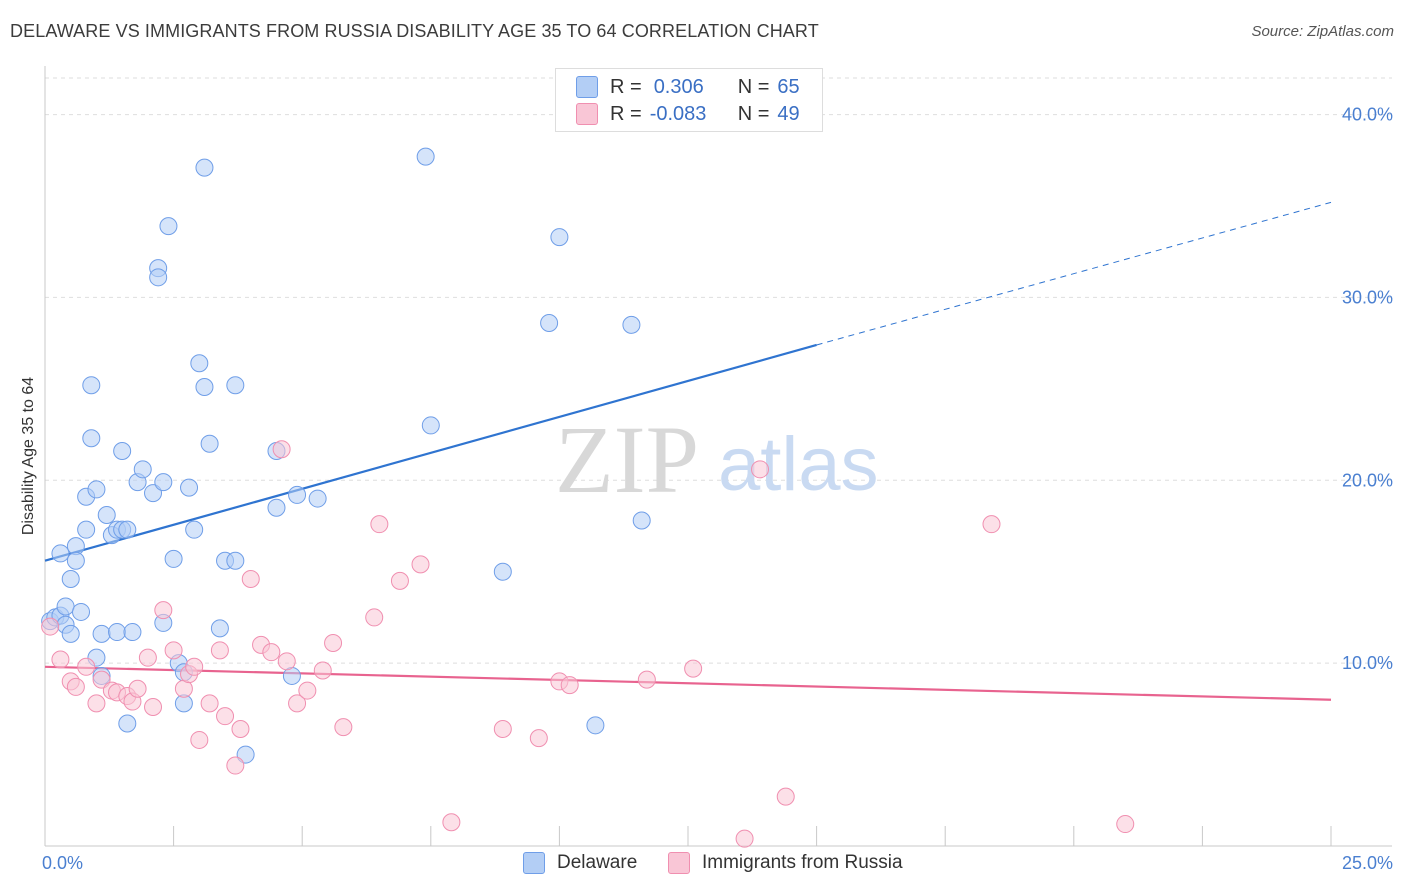  Describe the element at coordinates (587, 87) in the screenshot. I see `legend-swatch-delaware` at that location.